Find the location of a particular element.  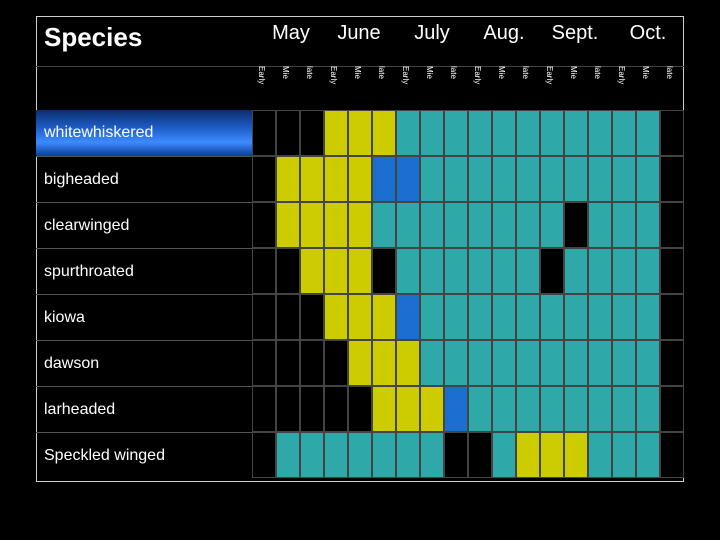

species-label: dawson is located at coordinates (144, 363).